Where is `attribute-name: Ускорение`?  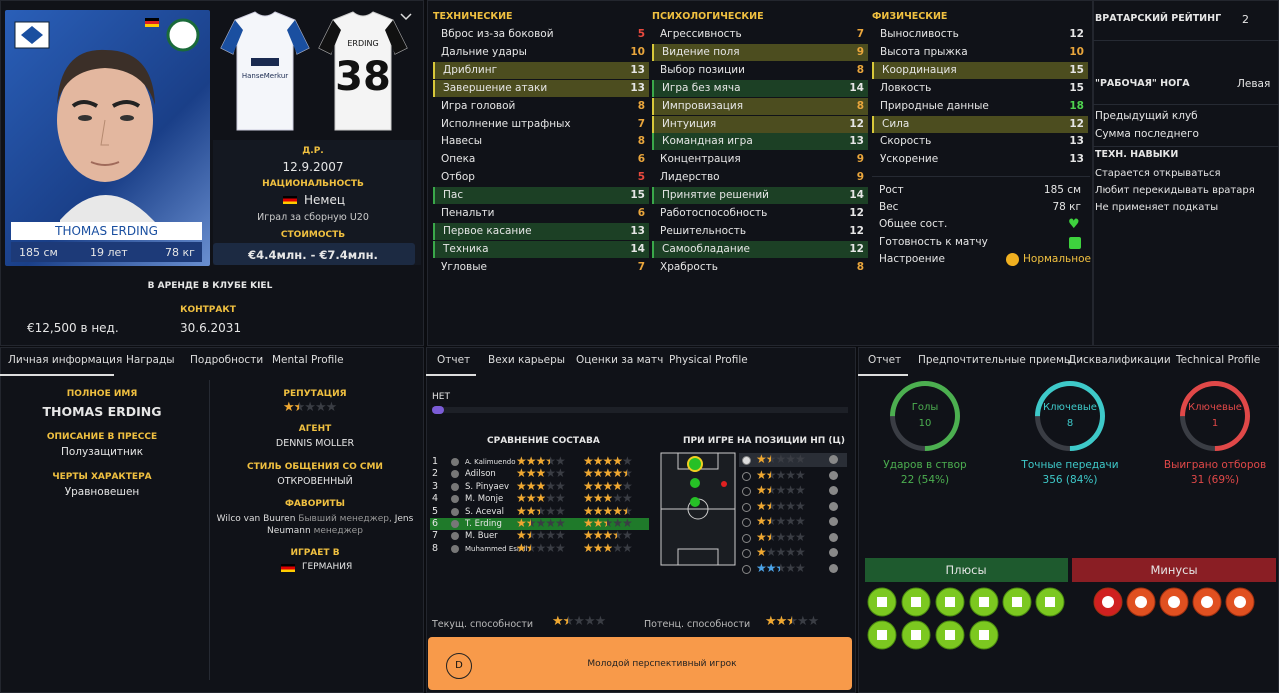
attribute-name: Ускорение is located at coordinates (909, 159).